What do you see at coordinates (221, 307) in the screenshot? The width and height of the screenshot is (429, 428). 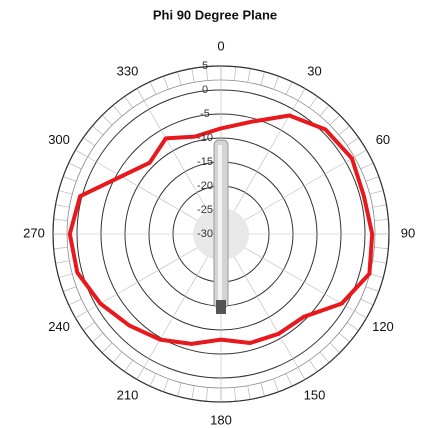 I see `antenna-connector` at bounding box center [221, 307].